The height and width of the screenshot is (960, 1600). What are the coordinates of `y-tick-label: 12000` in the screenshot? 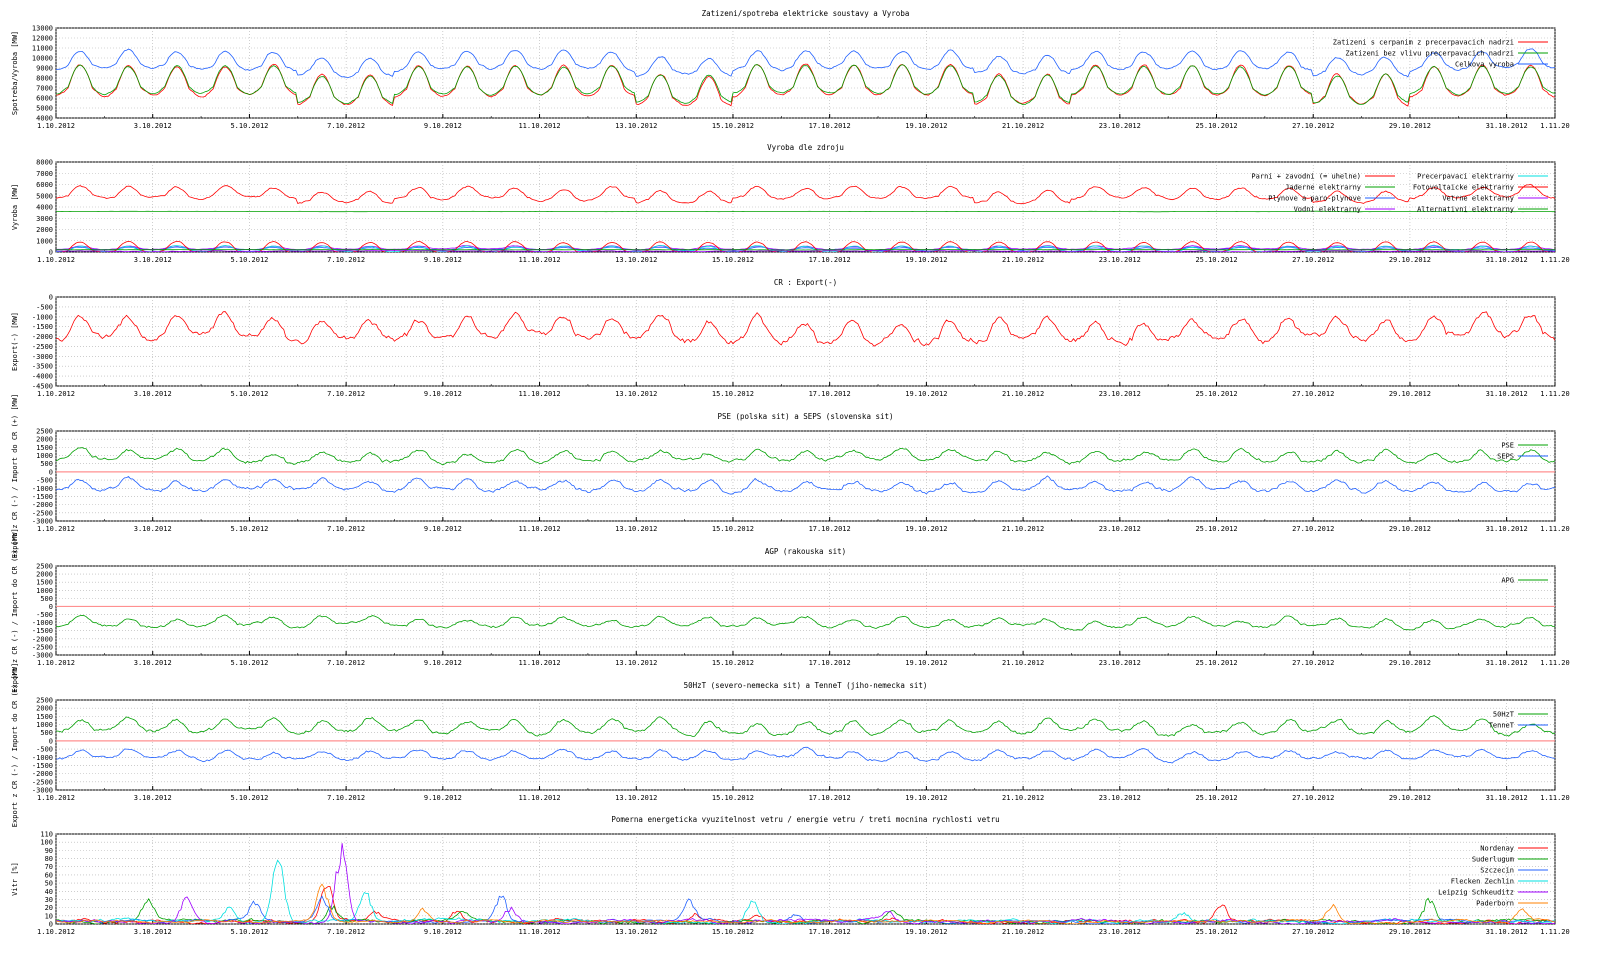 It's located at (42, 39).